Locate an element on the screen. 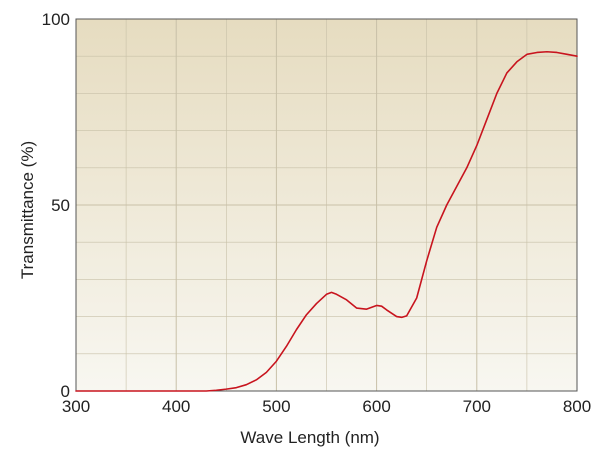 The image size is (600, 461). y-tick-label: 0 is located at coordinates (65, 391).